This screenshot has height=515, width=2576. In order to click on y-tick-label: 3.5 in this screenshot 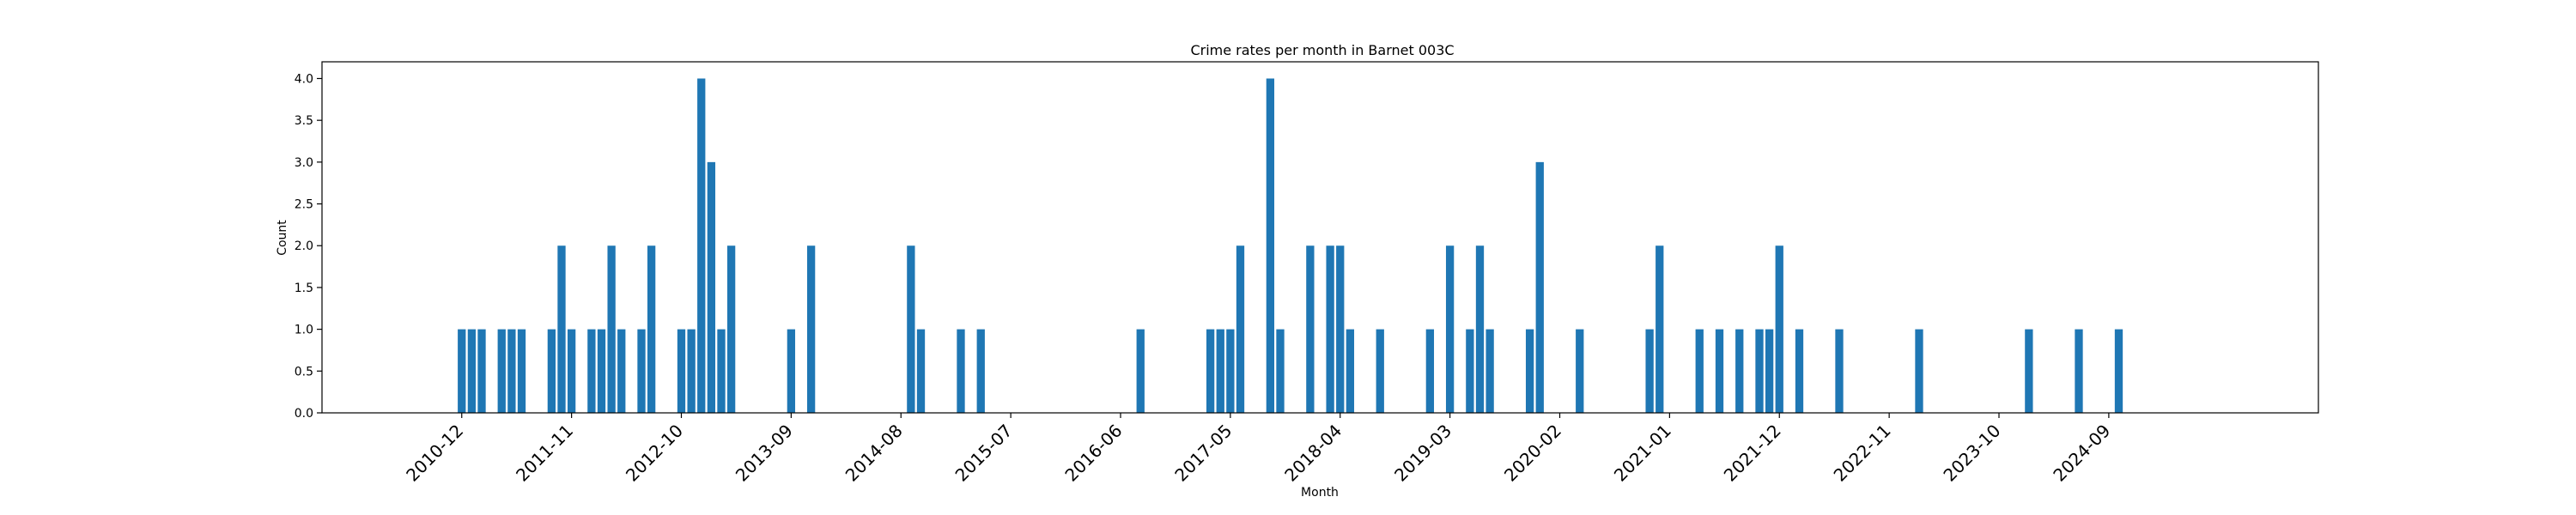, I will do `click(304, 121)`.